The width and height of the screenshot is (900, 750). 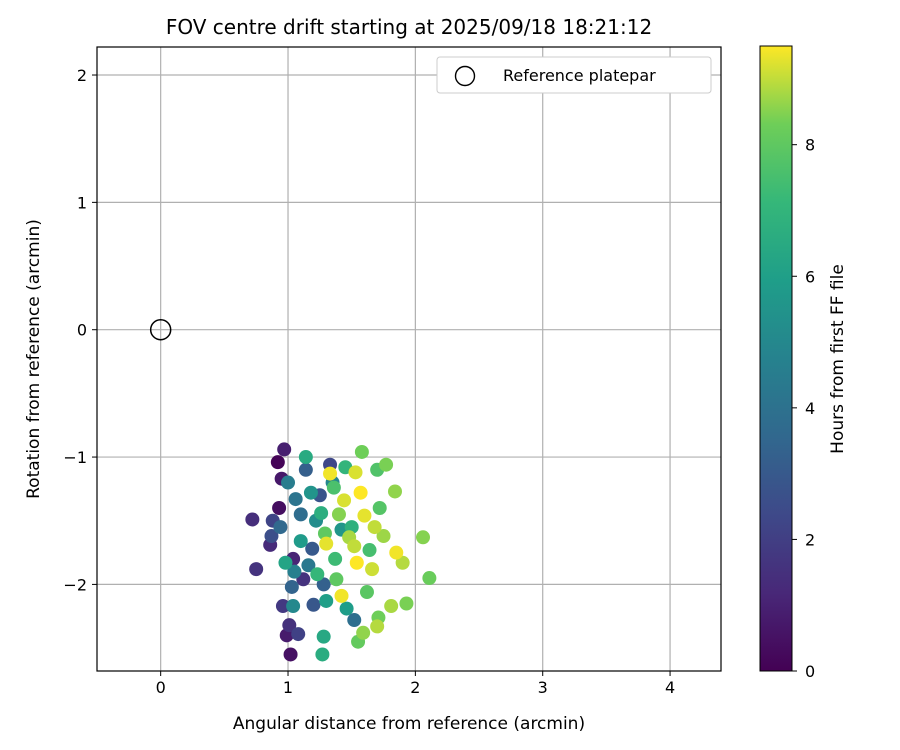 I want to click on colorbar-tick-label: 8, so click(x=810, y=145).